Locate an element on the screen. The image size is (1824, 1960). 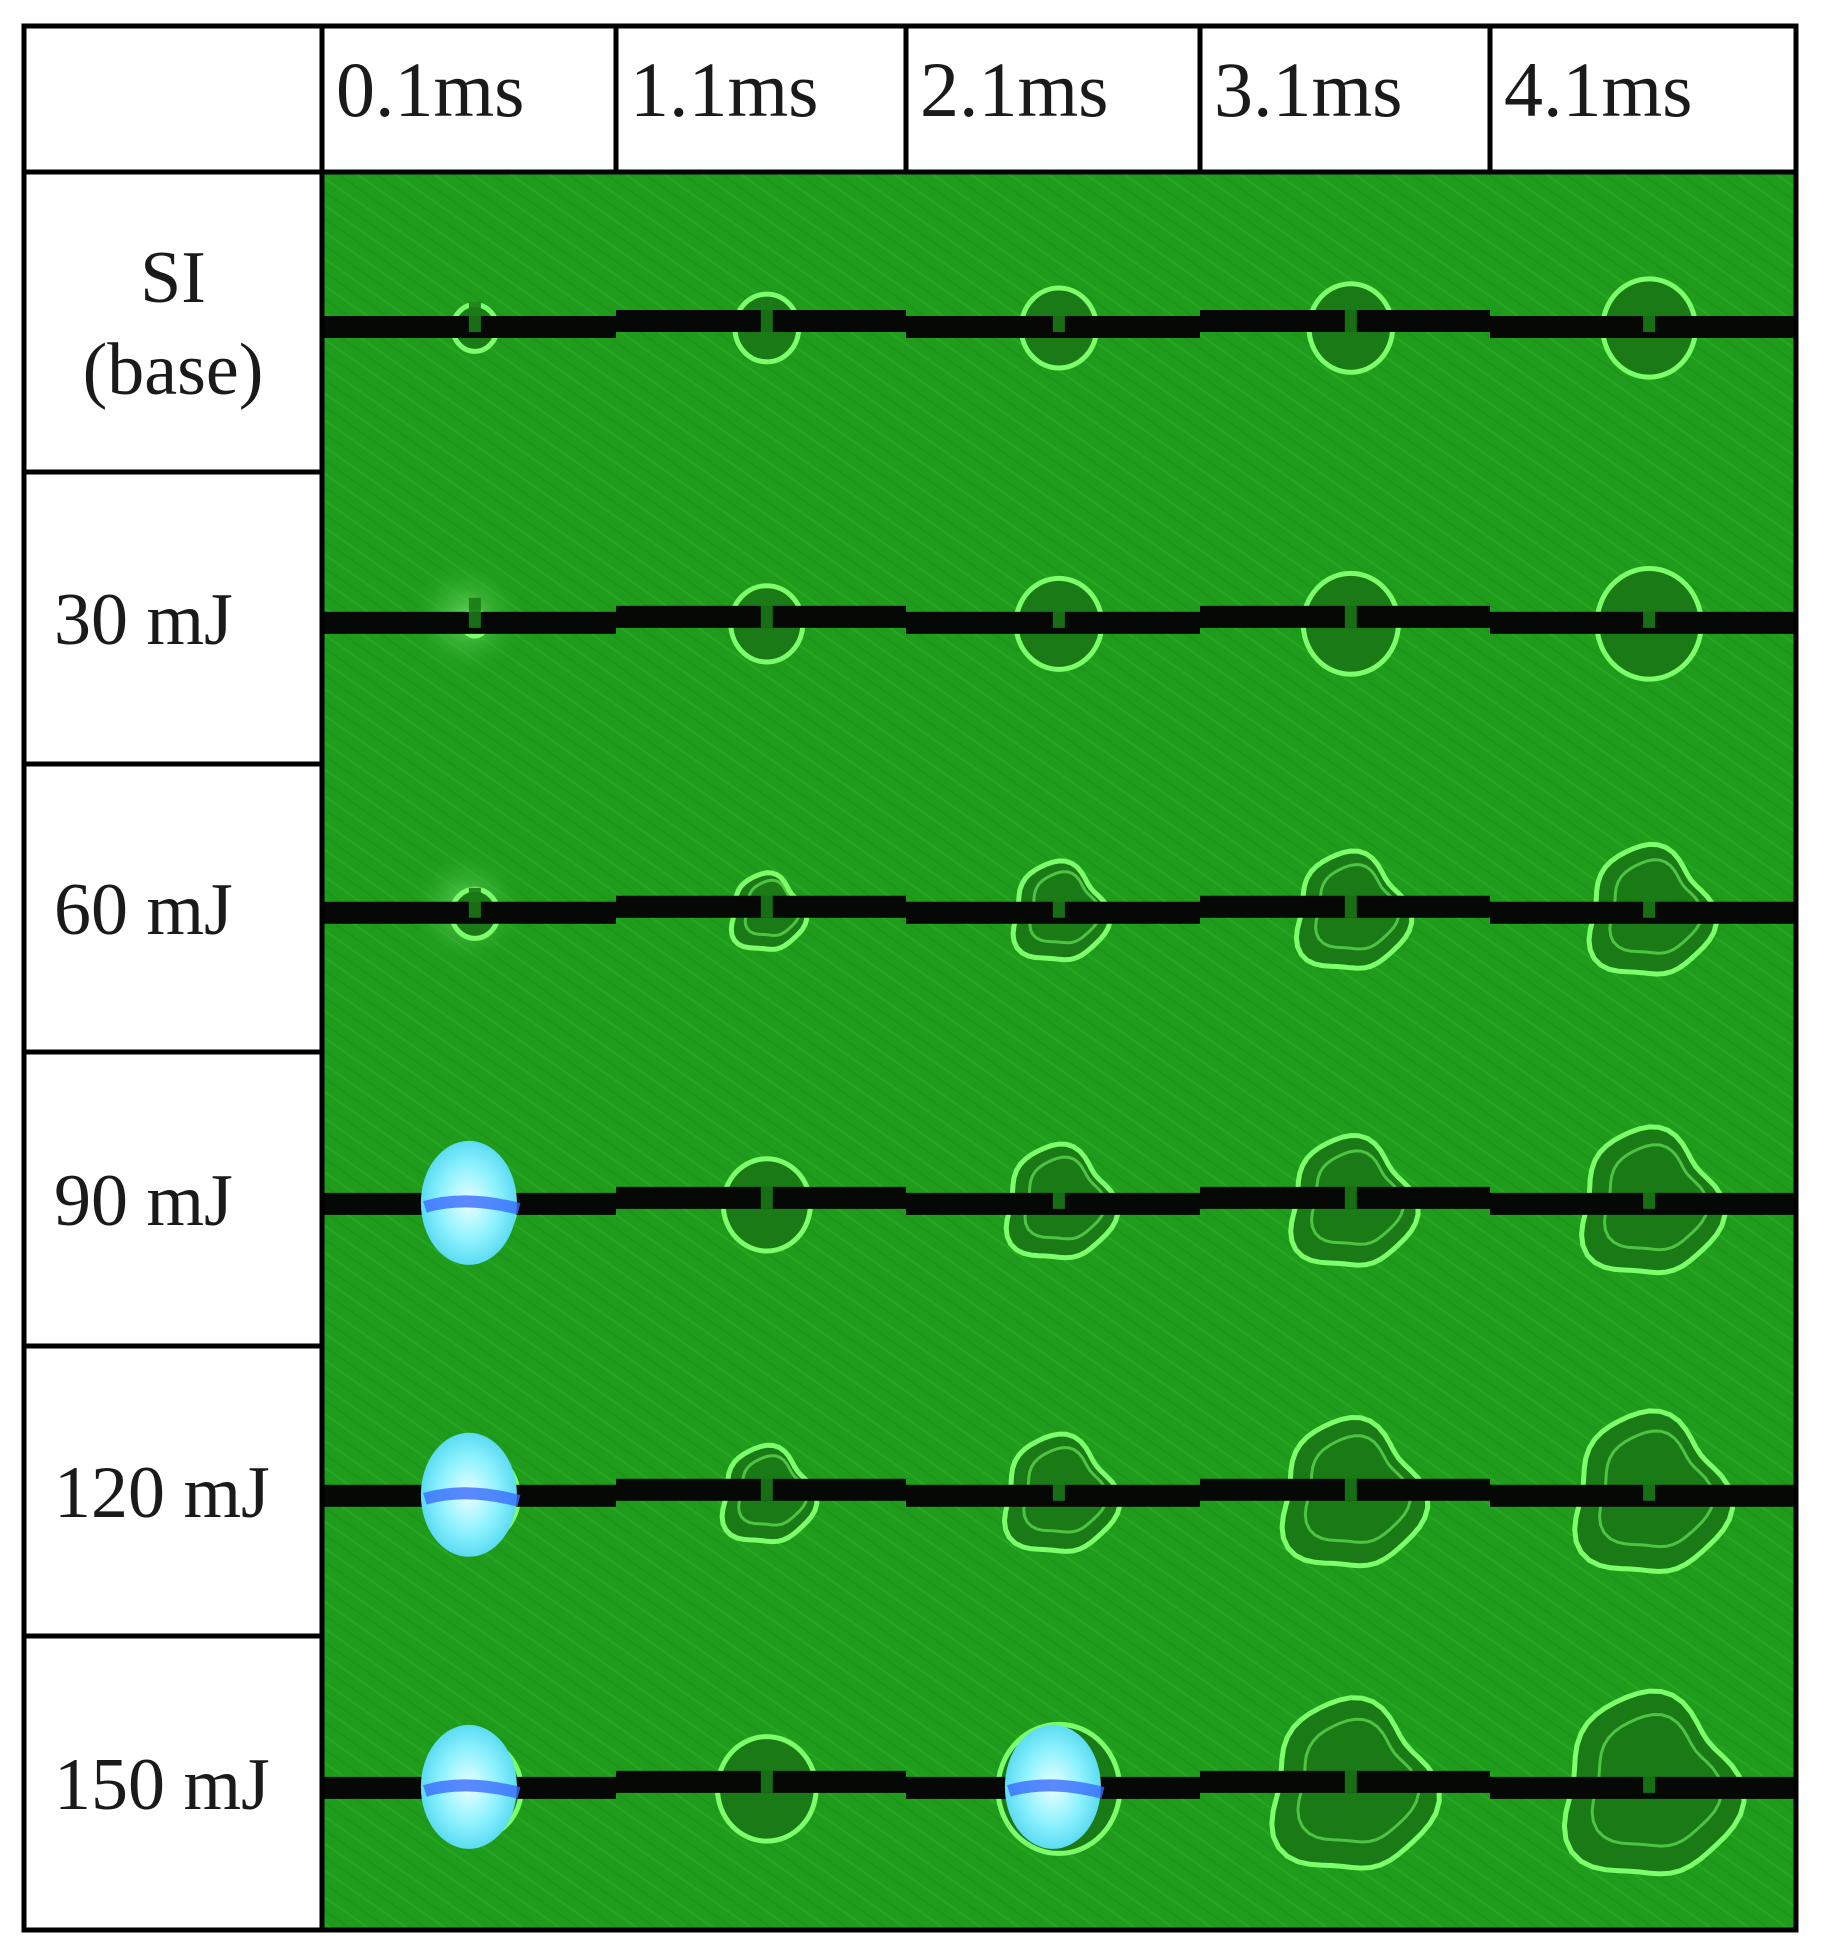
time-label-2: 2.1ms is located at coordinates (1014, 89).